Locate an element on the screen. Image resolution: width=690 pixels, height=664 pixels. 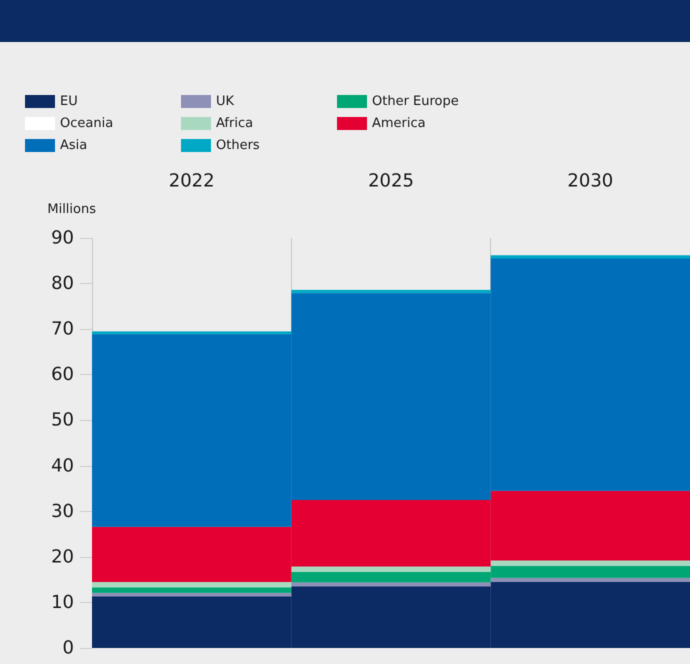
y-tick-label: 0 is located at coordinates (68, 648).